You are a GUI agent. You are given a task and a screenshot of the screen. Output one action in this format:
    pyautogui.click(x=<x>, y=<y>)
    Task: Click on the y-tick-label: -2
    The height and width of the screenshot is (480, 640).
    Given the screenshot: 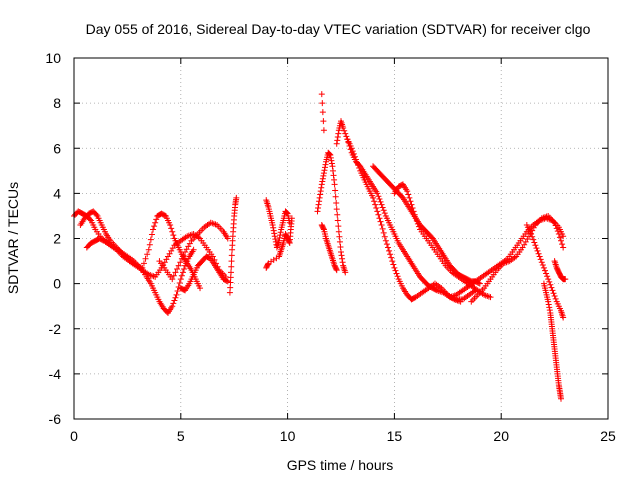 What is the action you would take?
    pyautogui.click(x=55, y=329)
    